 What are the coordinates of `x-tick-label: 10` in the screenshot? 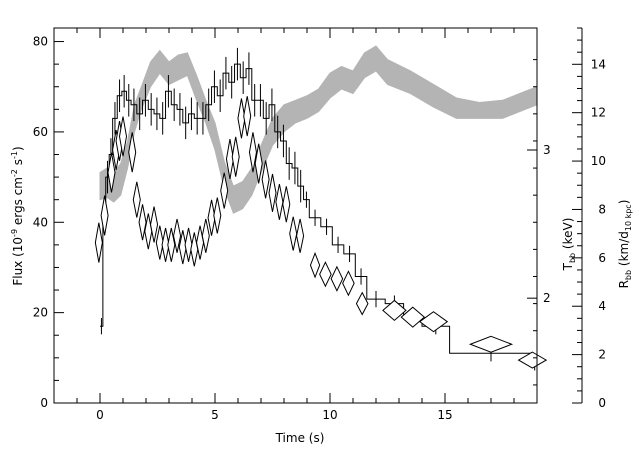 It's located at (329, 415).